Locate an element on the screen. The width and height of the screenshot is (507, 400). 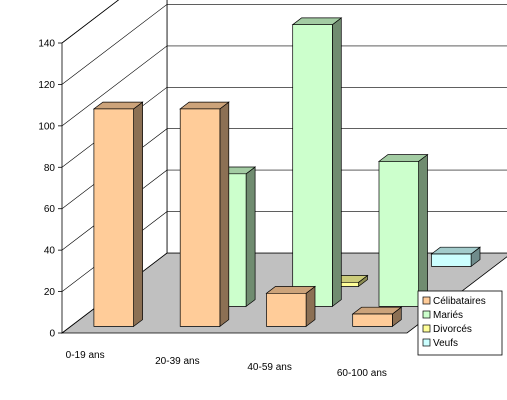
y-axis: 0 20 40 60 80 100 120 140 is located at coordinates (50, 189).